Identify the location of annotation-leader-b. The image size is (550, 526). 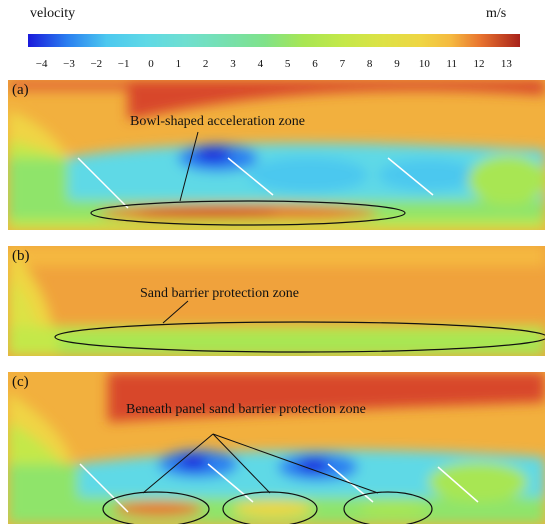
(175, 312).